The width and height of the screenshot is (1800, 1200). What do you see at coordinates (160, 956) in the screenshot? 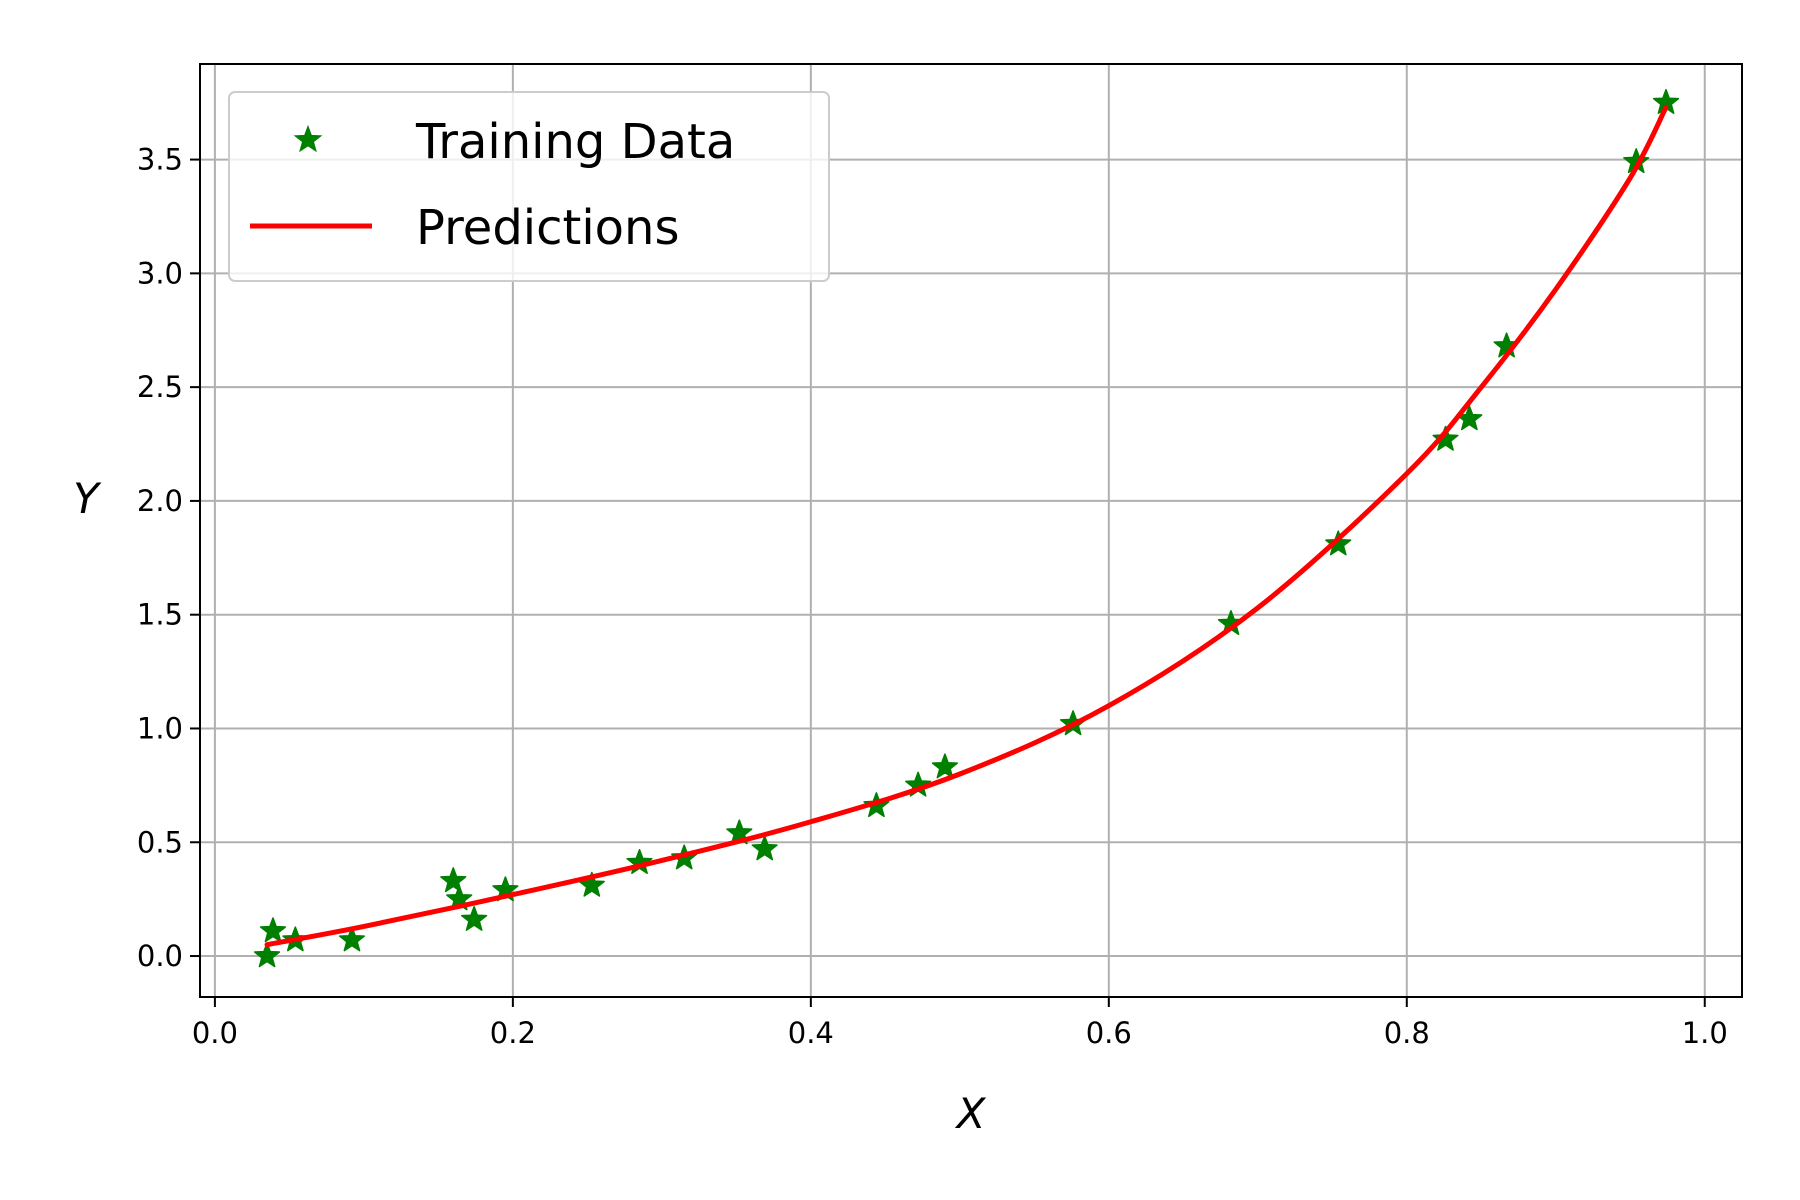
I see `y-tick-label: 0.0` at bounding box center [160, 956].